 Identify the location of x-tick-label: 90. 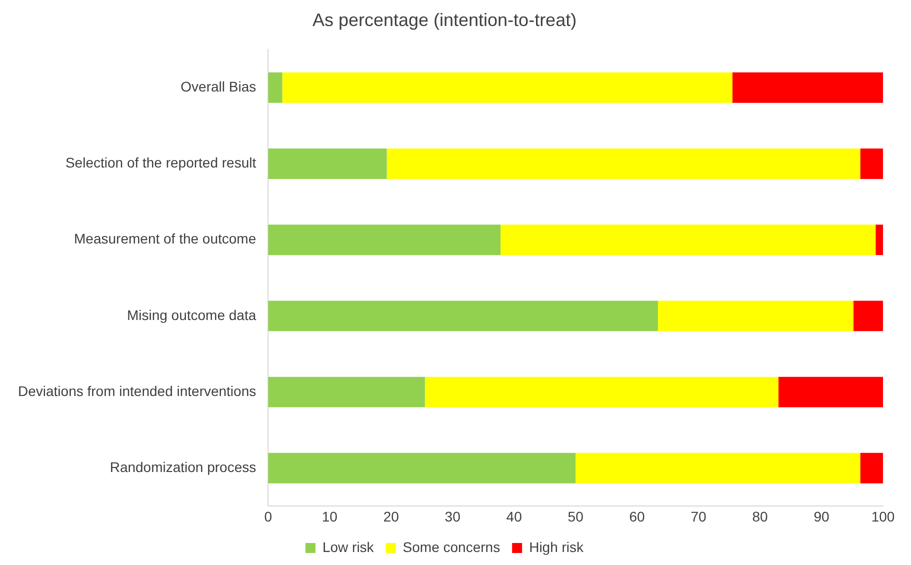
(822, 516).